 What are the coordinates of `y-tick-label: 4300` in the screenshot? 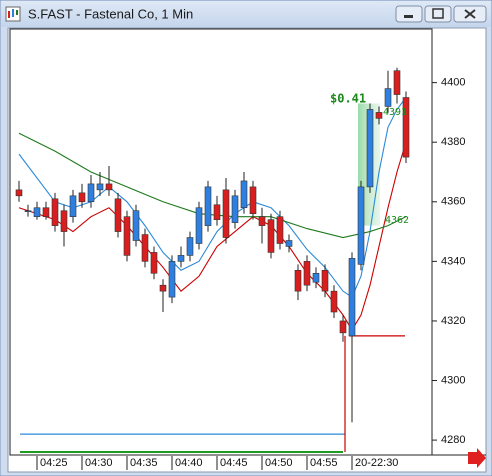 It's located at (453, 380).